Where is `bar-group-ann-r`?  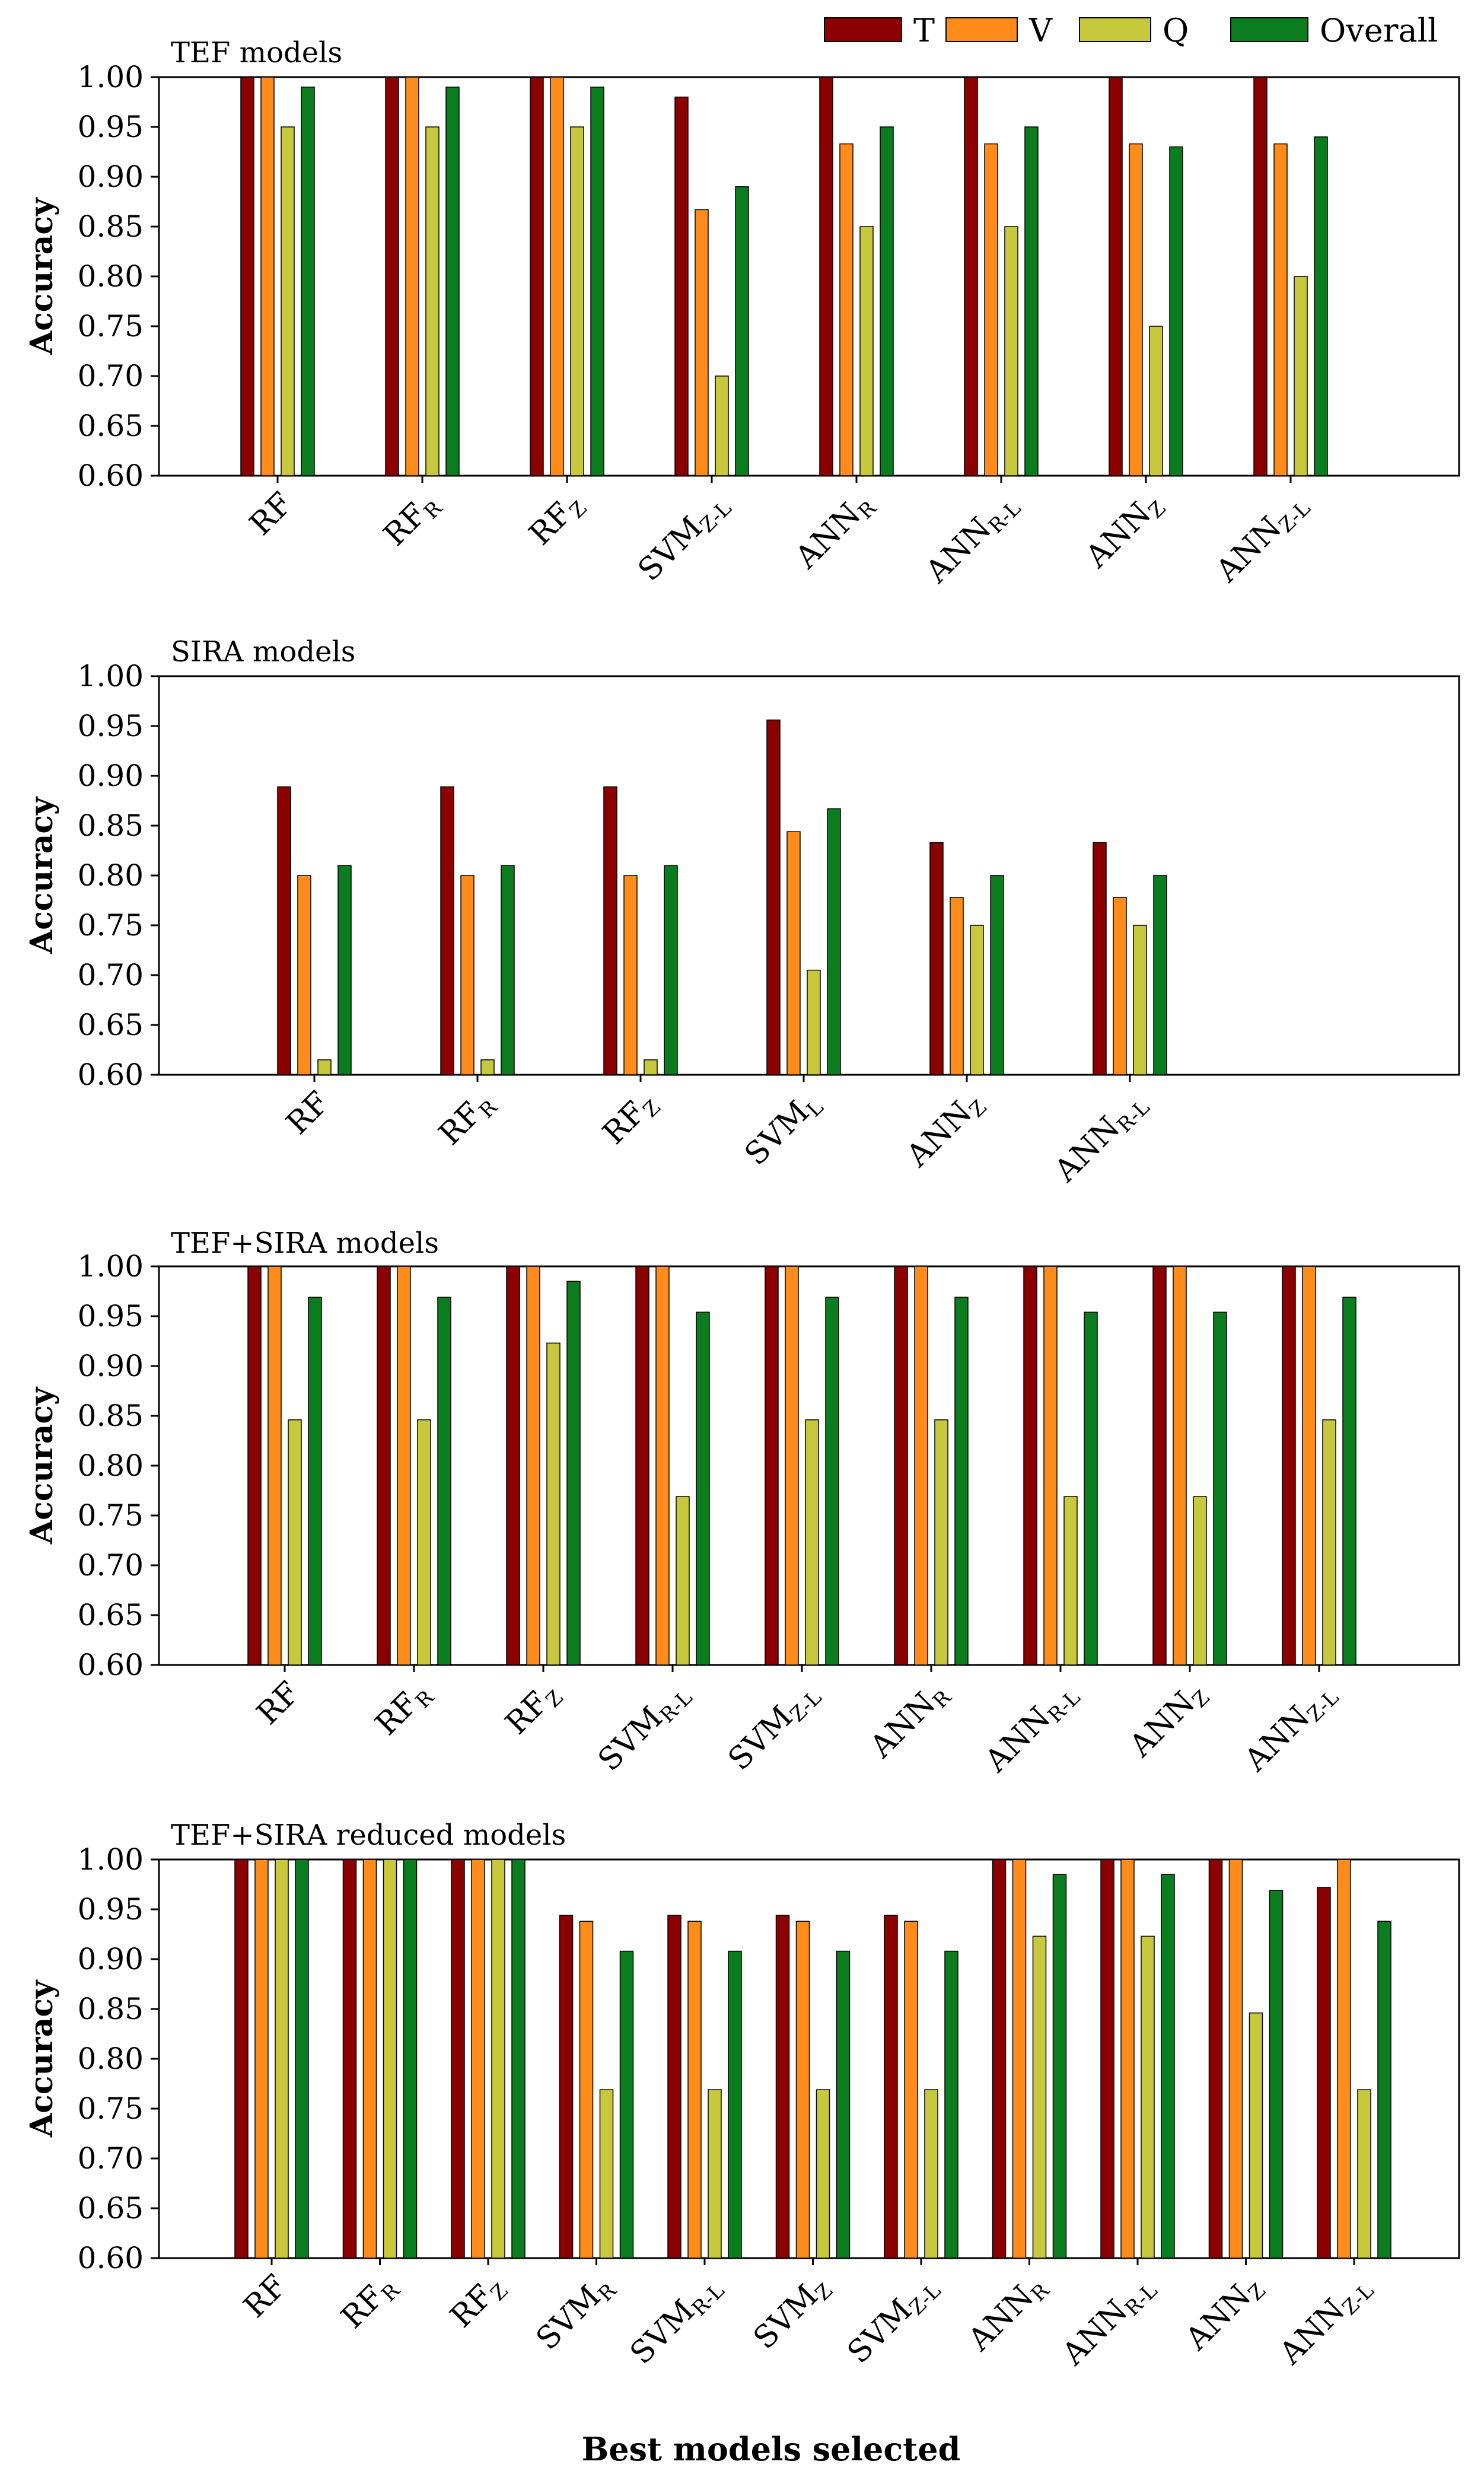
bar-group-ann-r is located at coordinates (932, 1466).